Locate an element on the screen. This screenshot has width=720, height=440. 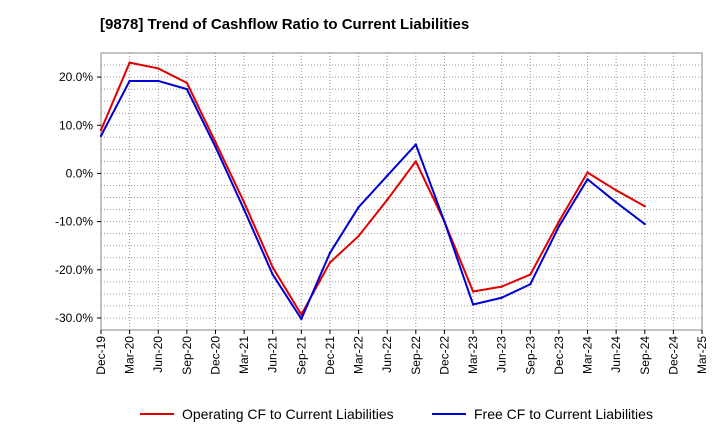
x-tick-label: Mar-23 is located at coordinates (473, 355).